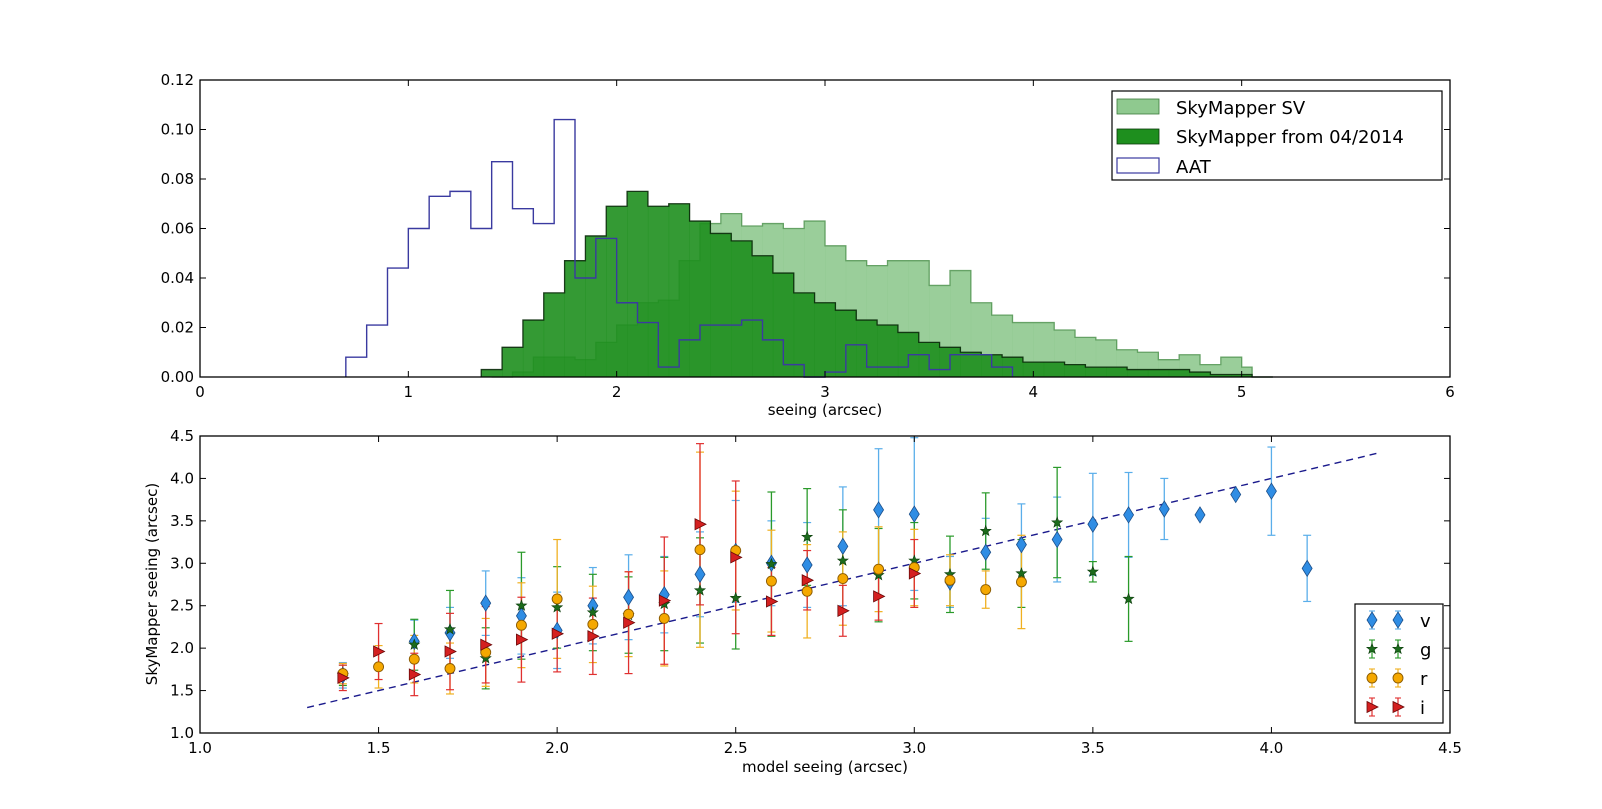 Image resolution: width=1602 pixels, height=809 pixels. Describe the element at coordinates (825, 410) in the screenshot. I see `histogram-x-axis-label: seeing (arcsec)` at that location.